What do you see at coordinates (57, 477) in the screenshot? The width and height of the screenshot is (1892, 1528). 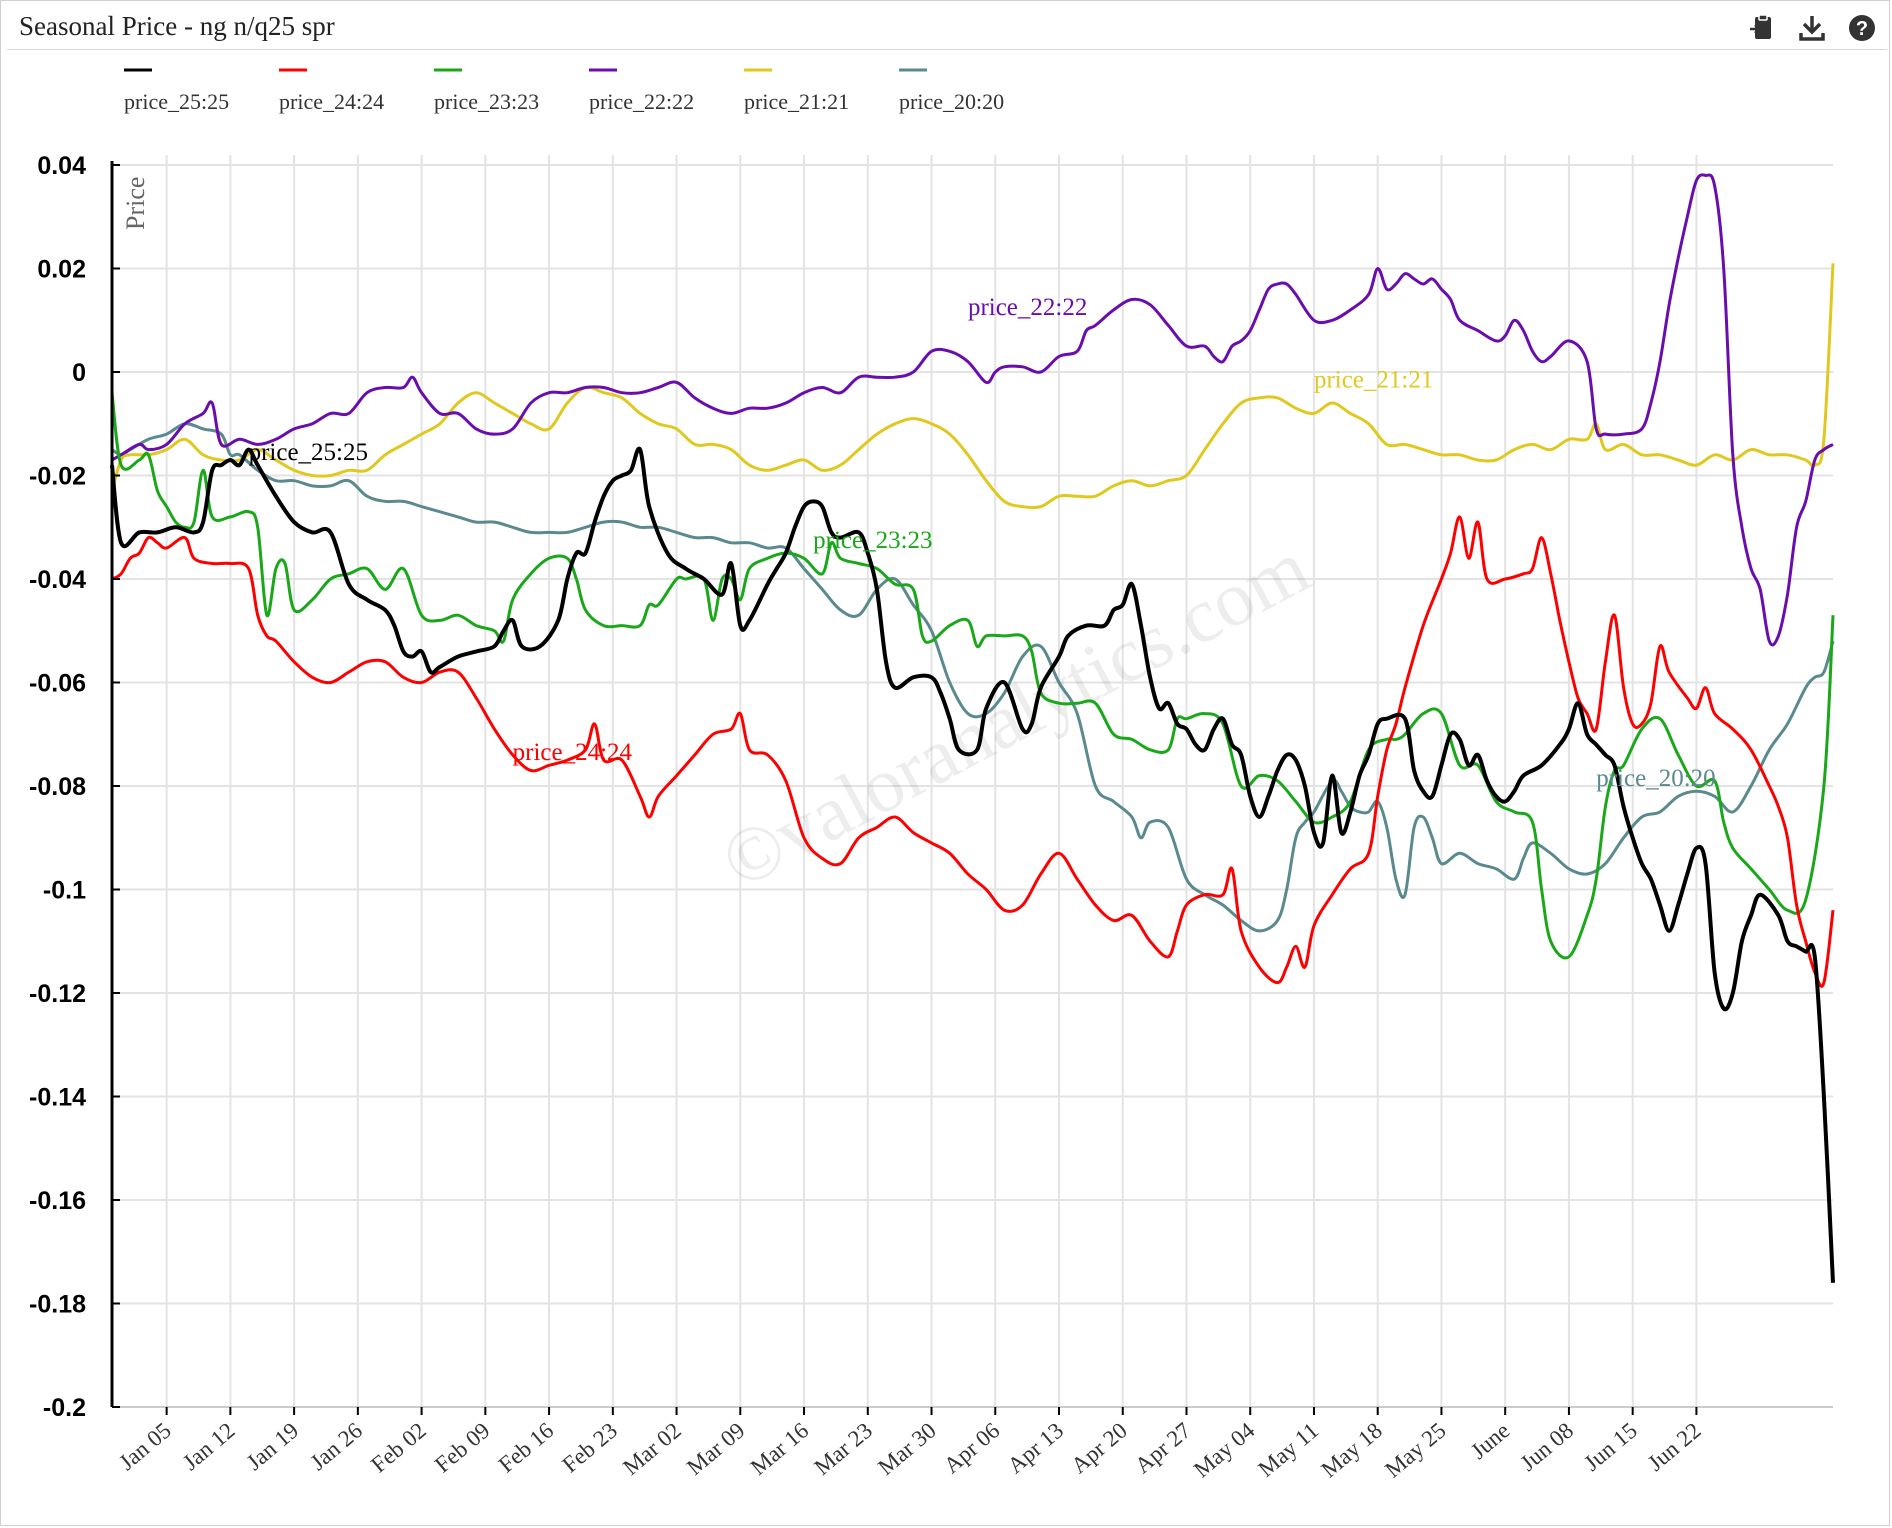 I see `y-tick-label: -0.02` at bounding box center [57, 477].